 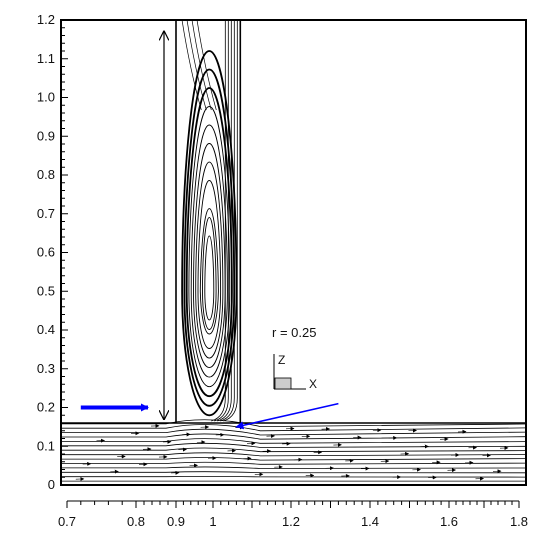 What do you see at coordinates (46, 368) in the screenshot?
I see `y-tick-label: 0.3` at bounding box center [46, 368].